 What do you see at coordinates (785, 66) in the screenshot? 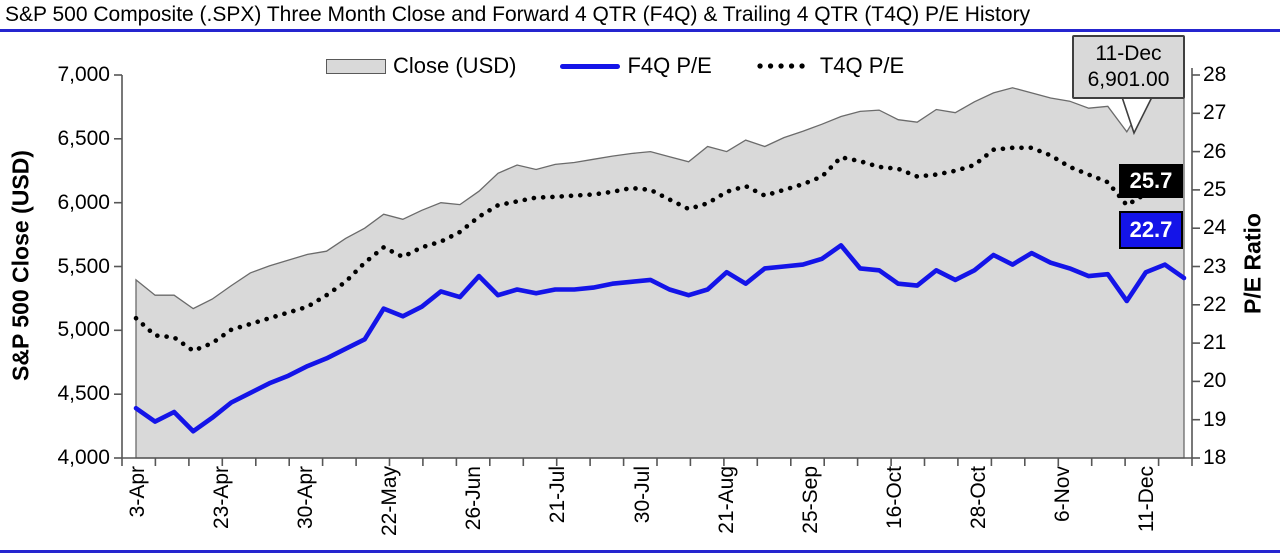
I see `dotted-swatch-icon` at bounding box center [785, 66].